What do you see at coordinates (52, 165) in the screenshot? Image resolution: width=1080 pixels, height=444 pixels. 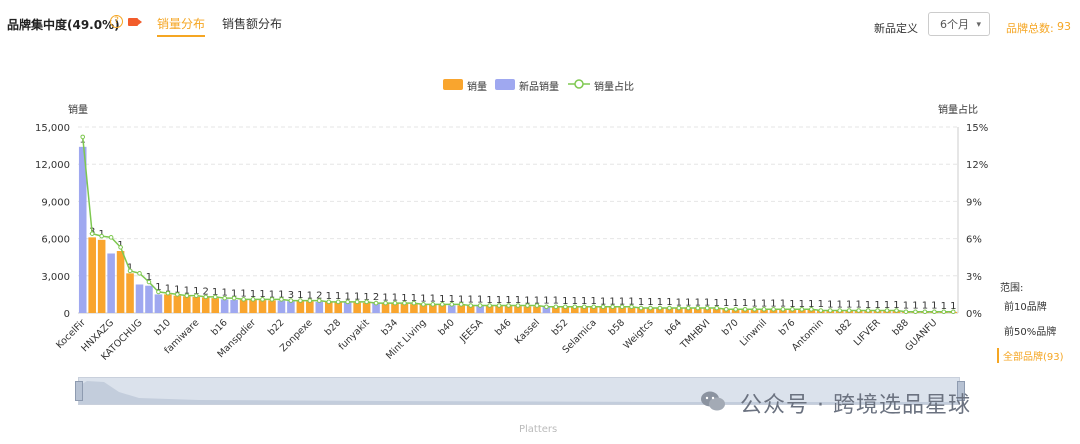 I see `y-tick-left: 12,000` at bounding box center [52, 165].